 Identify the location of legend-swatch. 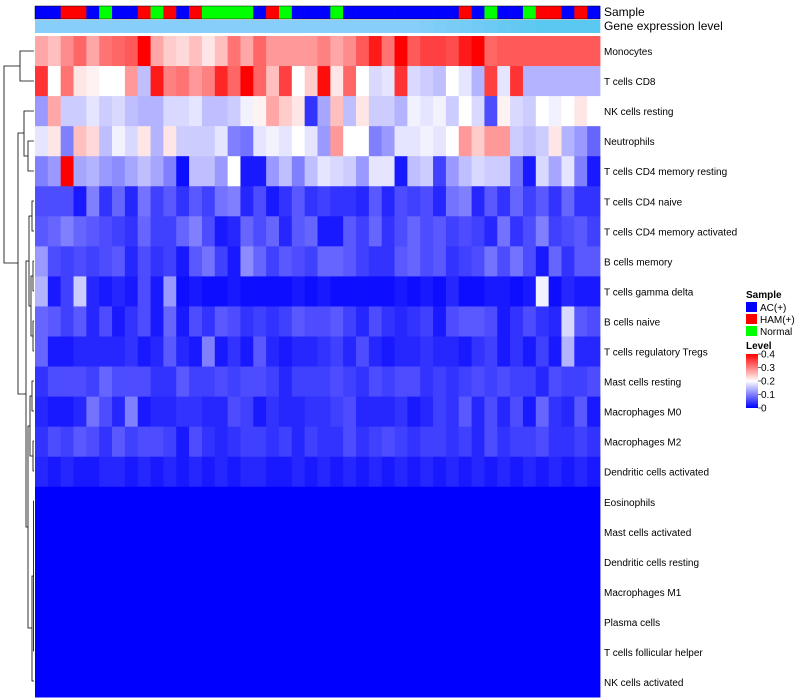
(751, 319).